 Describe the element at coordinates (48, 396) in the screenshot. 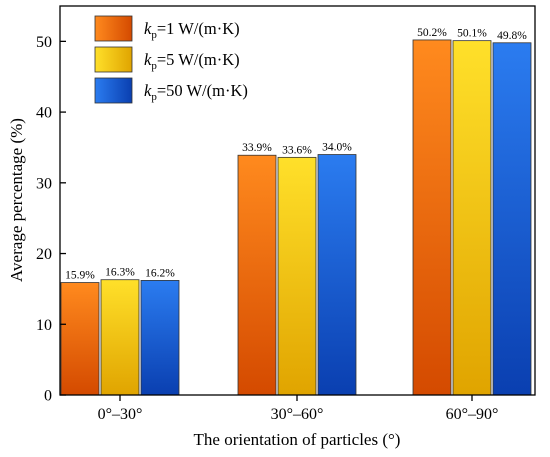

I see `y-tick-label: 0` at that location.